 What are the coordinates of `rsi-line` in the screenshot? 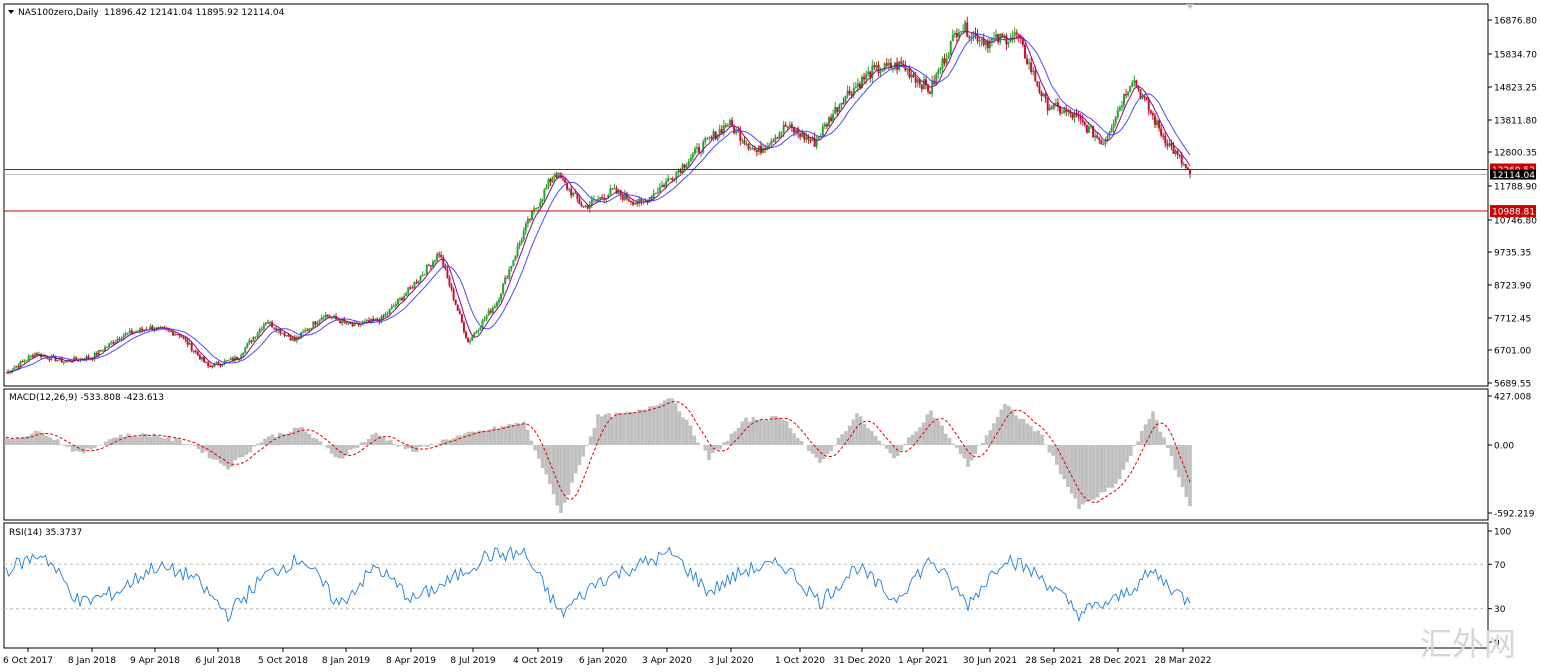 It's located at (598, 584).